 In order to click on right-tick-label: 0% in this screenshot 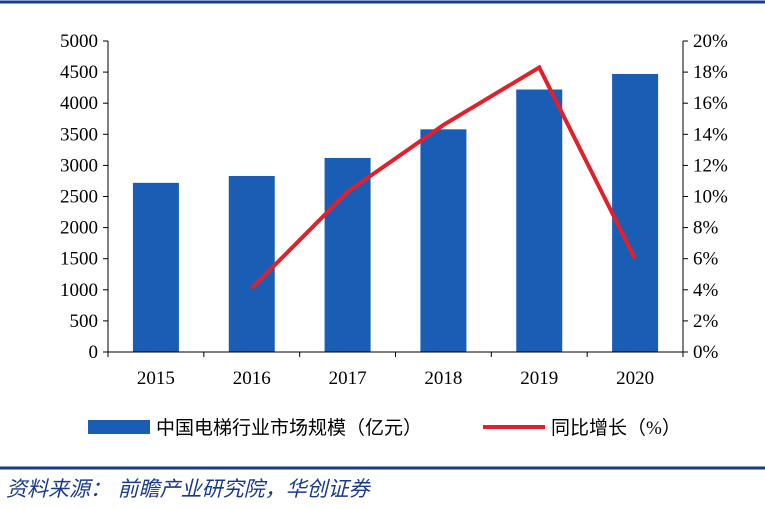, I will do `click(706, 352)`.